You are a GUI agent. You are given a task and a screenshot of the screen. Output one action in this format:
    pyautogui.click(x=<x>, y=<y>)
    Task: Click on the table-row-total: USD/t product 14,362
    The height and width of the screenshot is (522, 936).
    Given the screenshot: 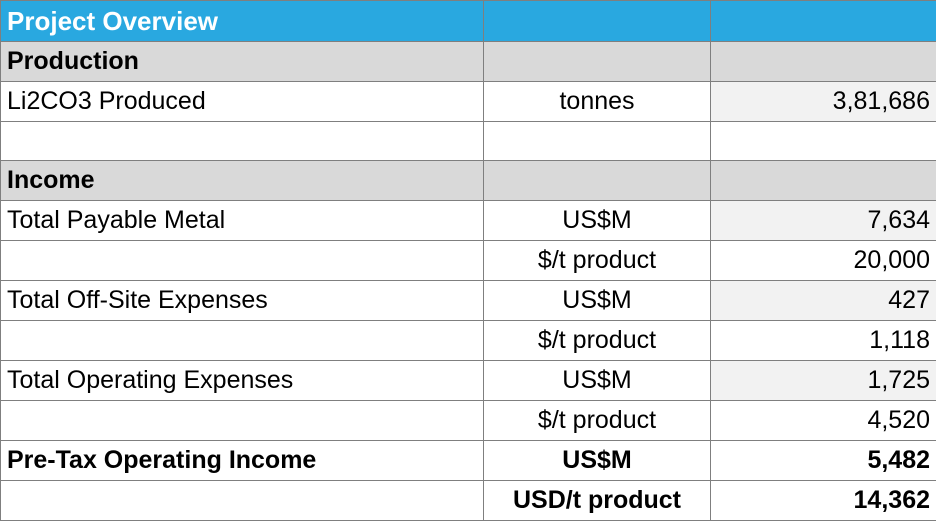 What is the action you would take?
    pyautogui.click(x=468, y=500)
    